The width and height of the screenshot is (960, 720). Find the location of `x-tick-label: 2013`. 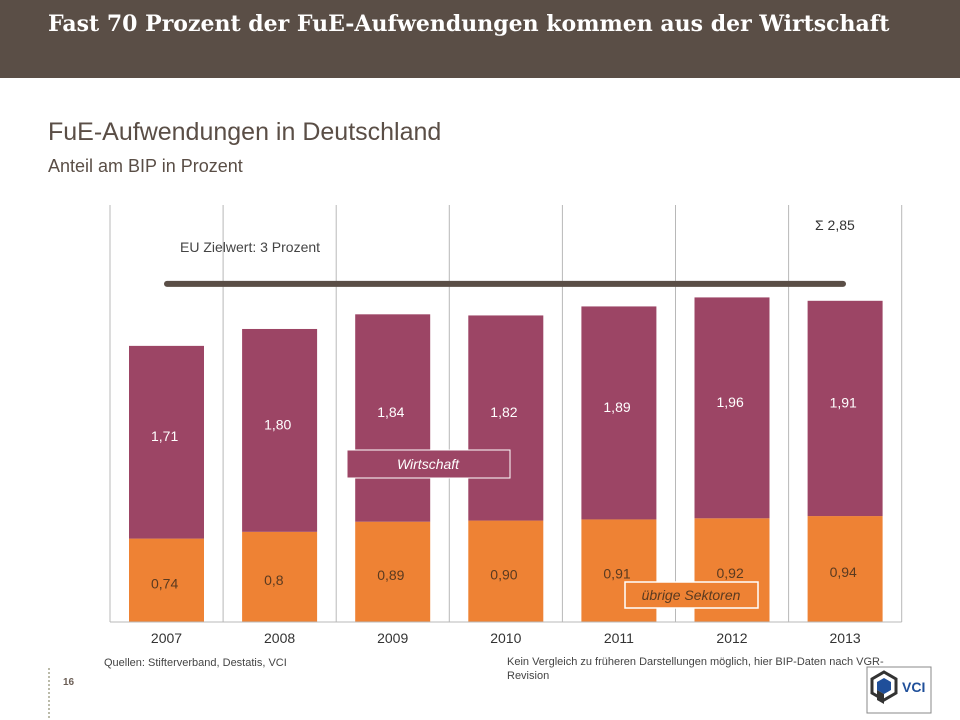

x-tick-label: 2013 is located at coordinates (845, 638).